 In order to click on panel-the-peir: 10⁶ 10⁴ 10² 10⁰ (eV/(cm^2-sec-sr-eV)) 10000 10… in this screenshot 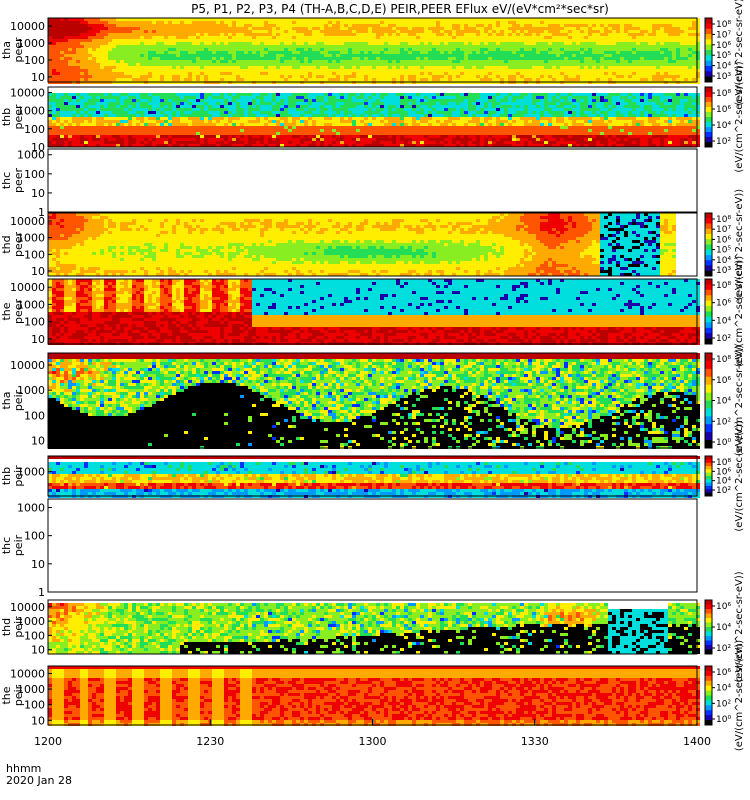, I will do `click(372, 695)`.